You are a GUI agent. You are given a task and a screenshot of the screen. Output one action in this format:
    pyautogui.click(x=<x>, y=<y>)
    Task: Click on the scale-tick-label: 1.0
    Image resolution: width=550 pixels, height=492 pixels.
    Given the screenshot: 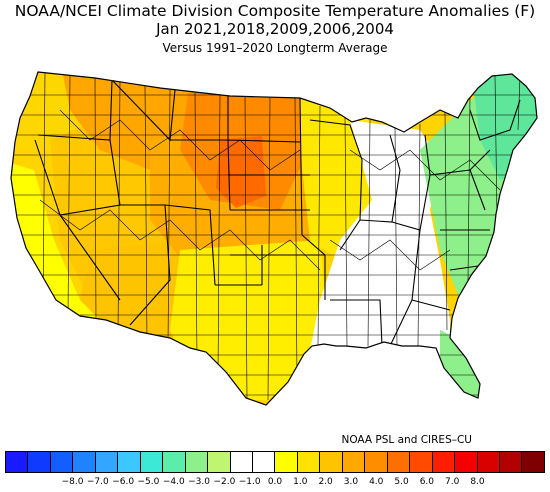 What is the action you would take?
    pyautogui.click(x=300, y=482)
    